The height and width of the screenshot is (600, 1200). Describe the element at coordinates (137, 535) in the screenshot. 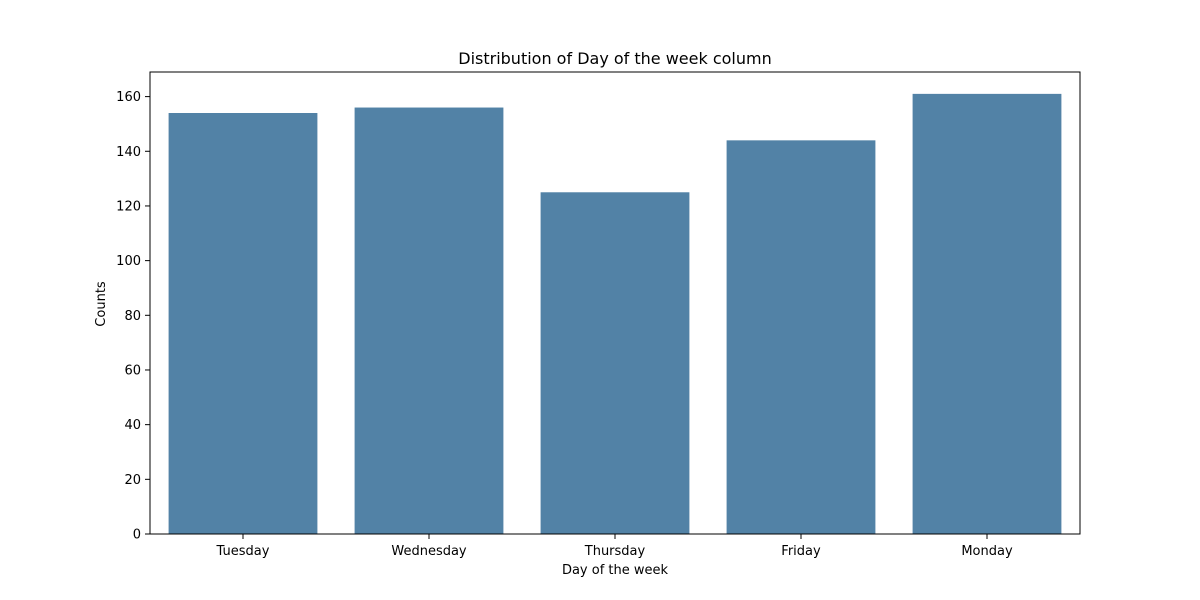

I see `y-tick-label: 0` at that location.